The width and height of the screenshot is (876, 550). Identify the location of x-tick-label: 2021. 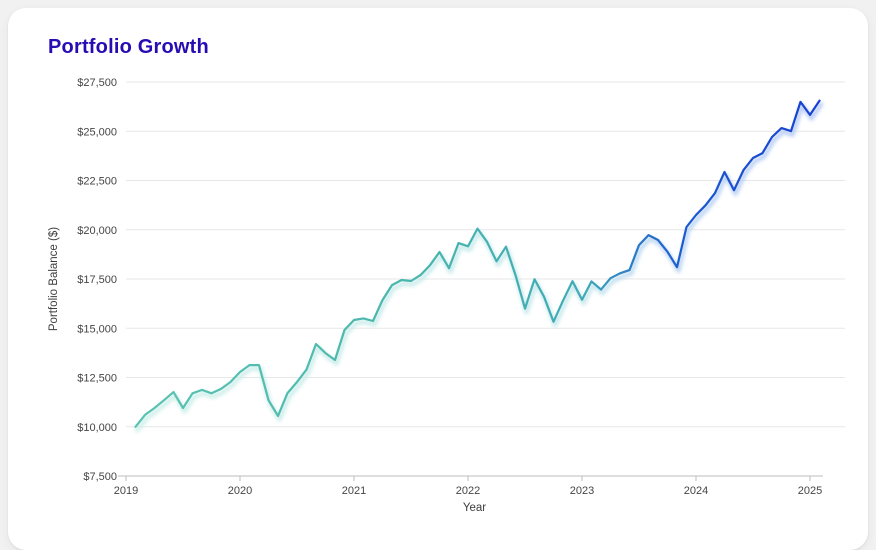
(354, 491).